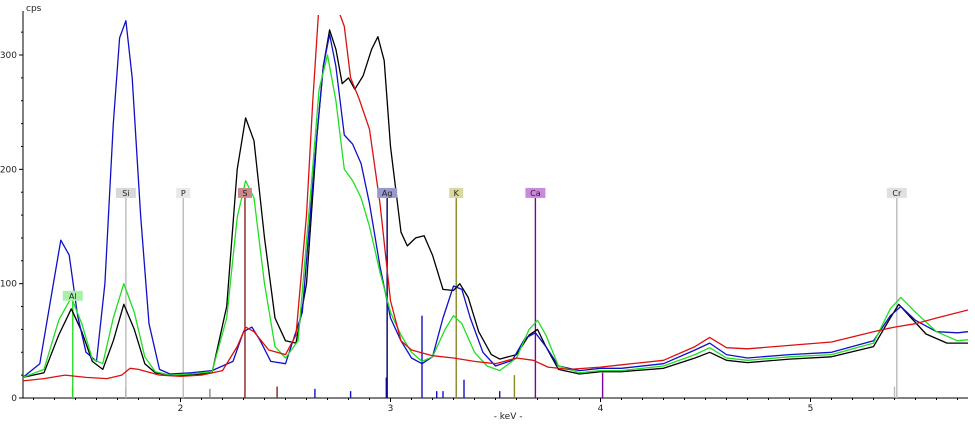 This screenshot has height=425, width=975. I want to click on element-label-ag: Ag, so click(387, 193).